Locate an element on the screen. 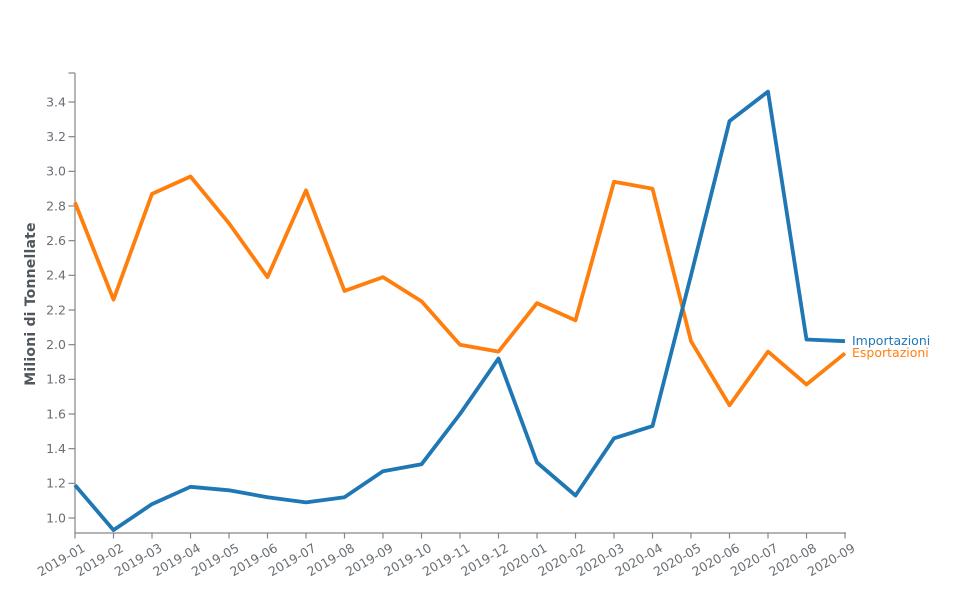  y-tick-label: 1.2 is located at coordinates (56, 483).